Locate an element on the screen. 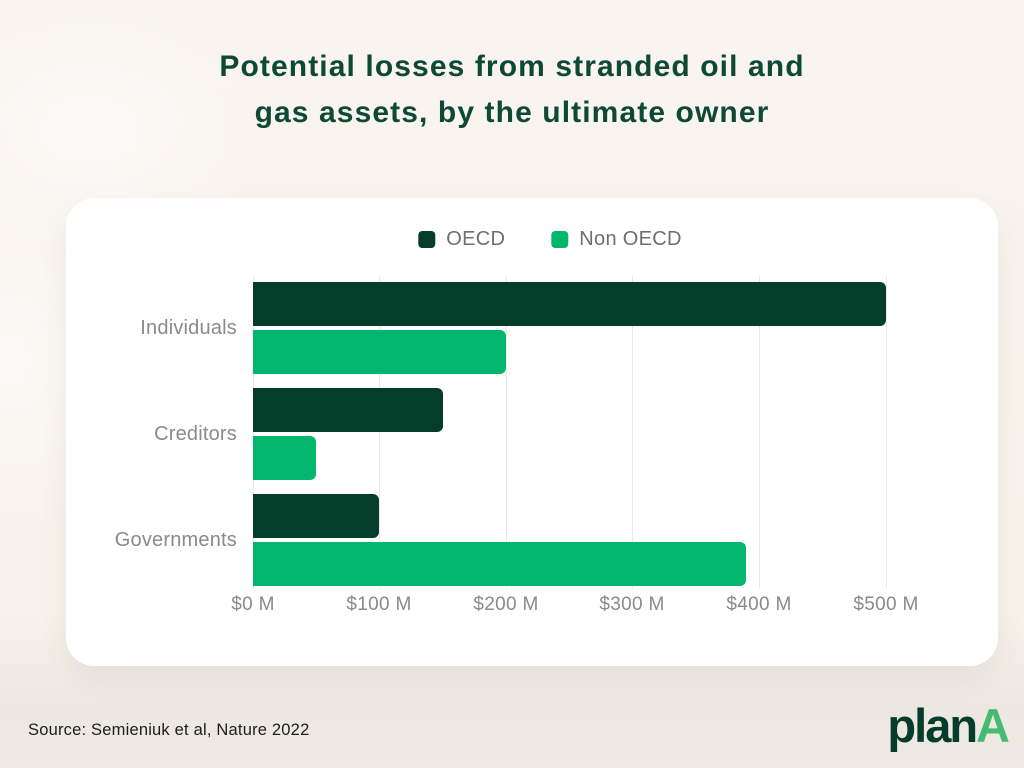 The height and width of the screenshot is (768, 1024). legend-swatch-non-oecd is located at coordinates (560, 239).